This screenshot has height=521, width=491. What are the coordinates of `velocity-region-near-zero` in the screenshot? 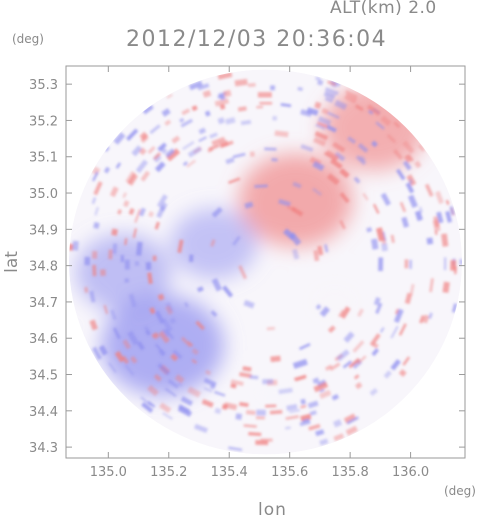 It's located at (335, 302).